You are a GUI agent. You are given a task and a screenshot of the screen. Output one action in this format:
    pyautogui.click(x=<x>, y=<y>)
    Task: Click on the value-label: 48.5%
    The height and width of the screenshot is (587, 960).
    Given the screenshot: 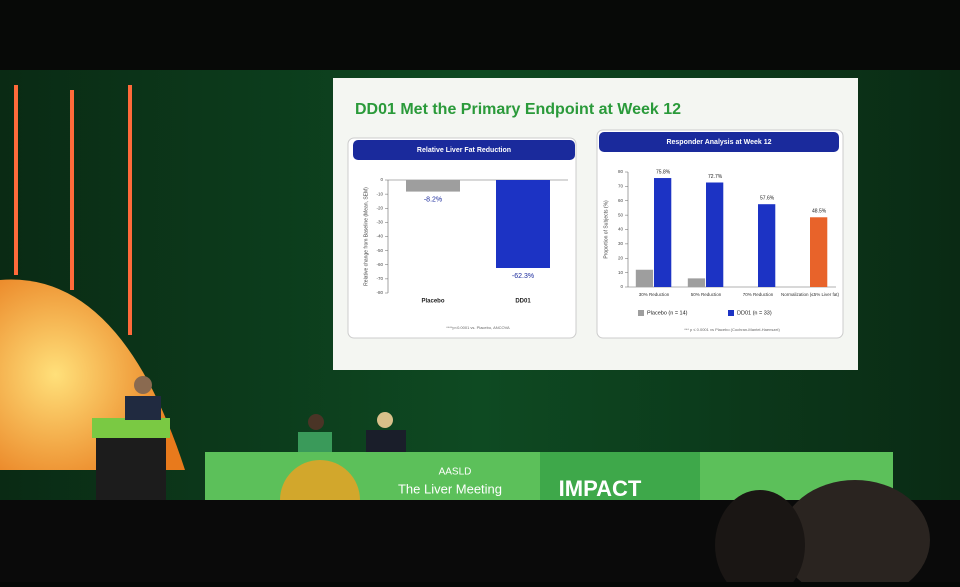 What is the action you would take?
    pyautogui.click(x=819, y=212)
    